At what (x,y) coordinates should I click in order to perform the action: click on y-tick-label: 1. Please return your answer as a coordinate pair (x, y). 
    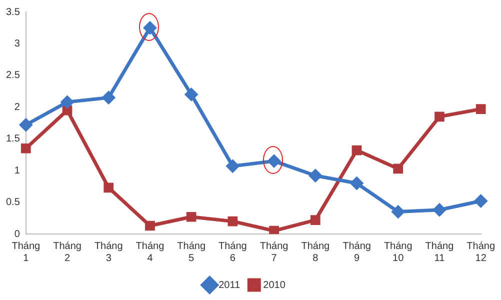
    Looking at the image, I should click on (17, 170).